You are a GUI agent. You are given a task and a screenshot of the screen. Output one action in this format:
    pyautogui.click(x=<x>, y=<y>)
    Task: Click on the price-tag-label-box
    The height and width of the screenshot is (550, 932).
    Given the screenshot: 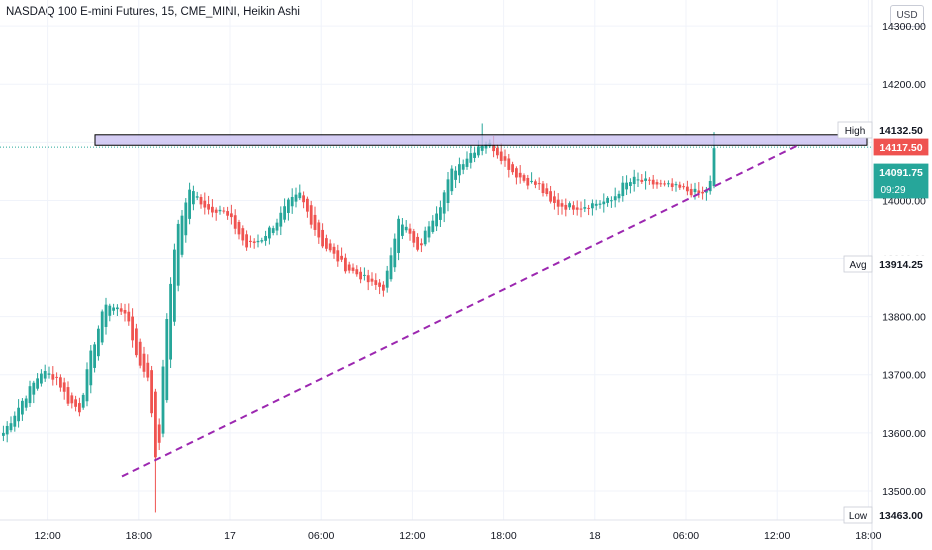 What is the action you would take?
    pyautogui.click(x=858, y=264)
    